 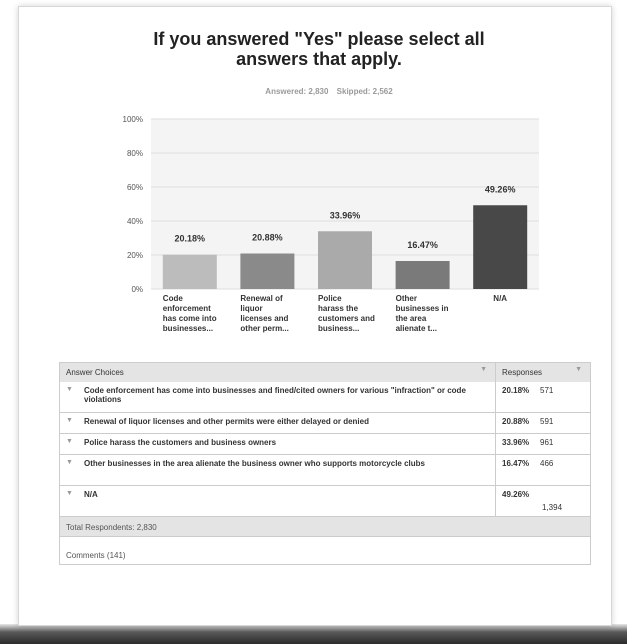 I want to click on response-percent: 33.96%, so click(x=519, y=444).